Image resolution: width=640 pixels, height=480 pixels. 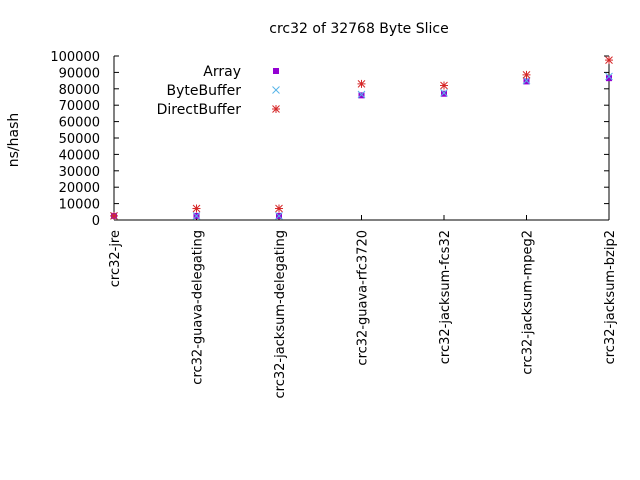 I want to click on legend-label: DirectBuffer, so click(x=199, y=110).